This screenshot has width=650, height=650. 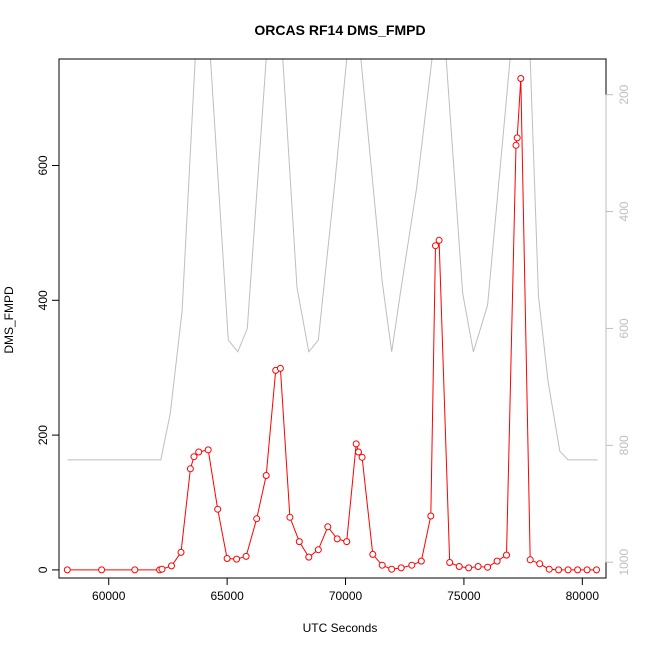 What do you see at coordinates (43, 569) in the screenshot?
I see `y-tick-label: 0` at bounding box center [43, 569].